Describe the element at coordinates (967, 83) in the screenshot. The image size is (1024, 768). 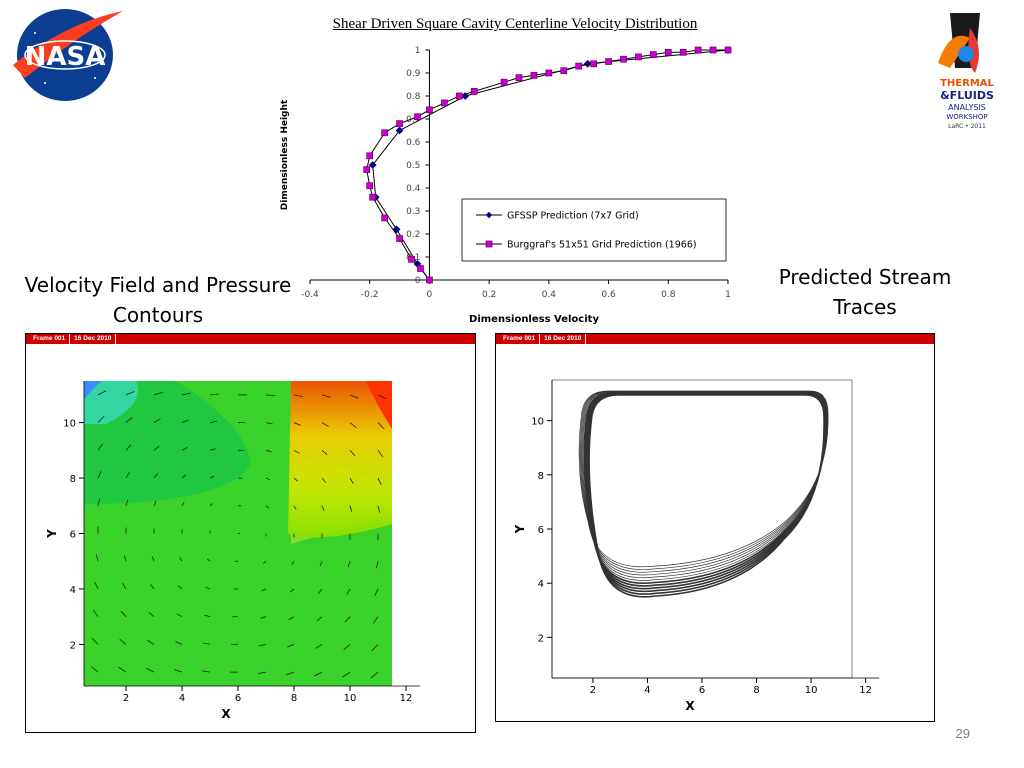
I see `svg-text: THERMAL` at that location.